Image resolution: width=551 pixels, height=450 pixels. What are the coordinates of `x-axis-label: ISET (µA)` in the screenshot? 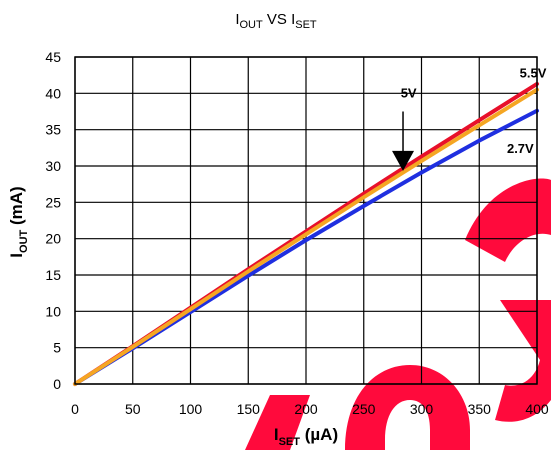 It's located at (306, 436).